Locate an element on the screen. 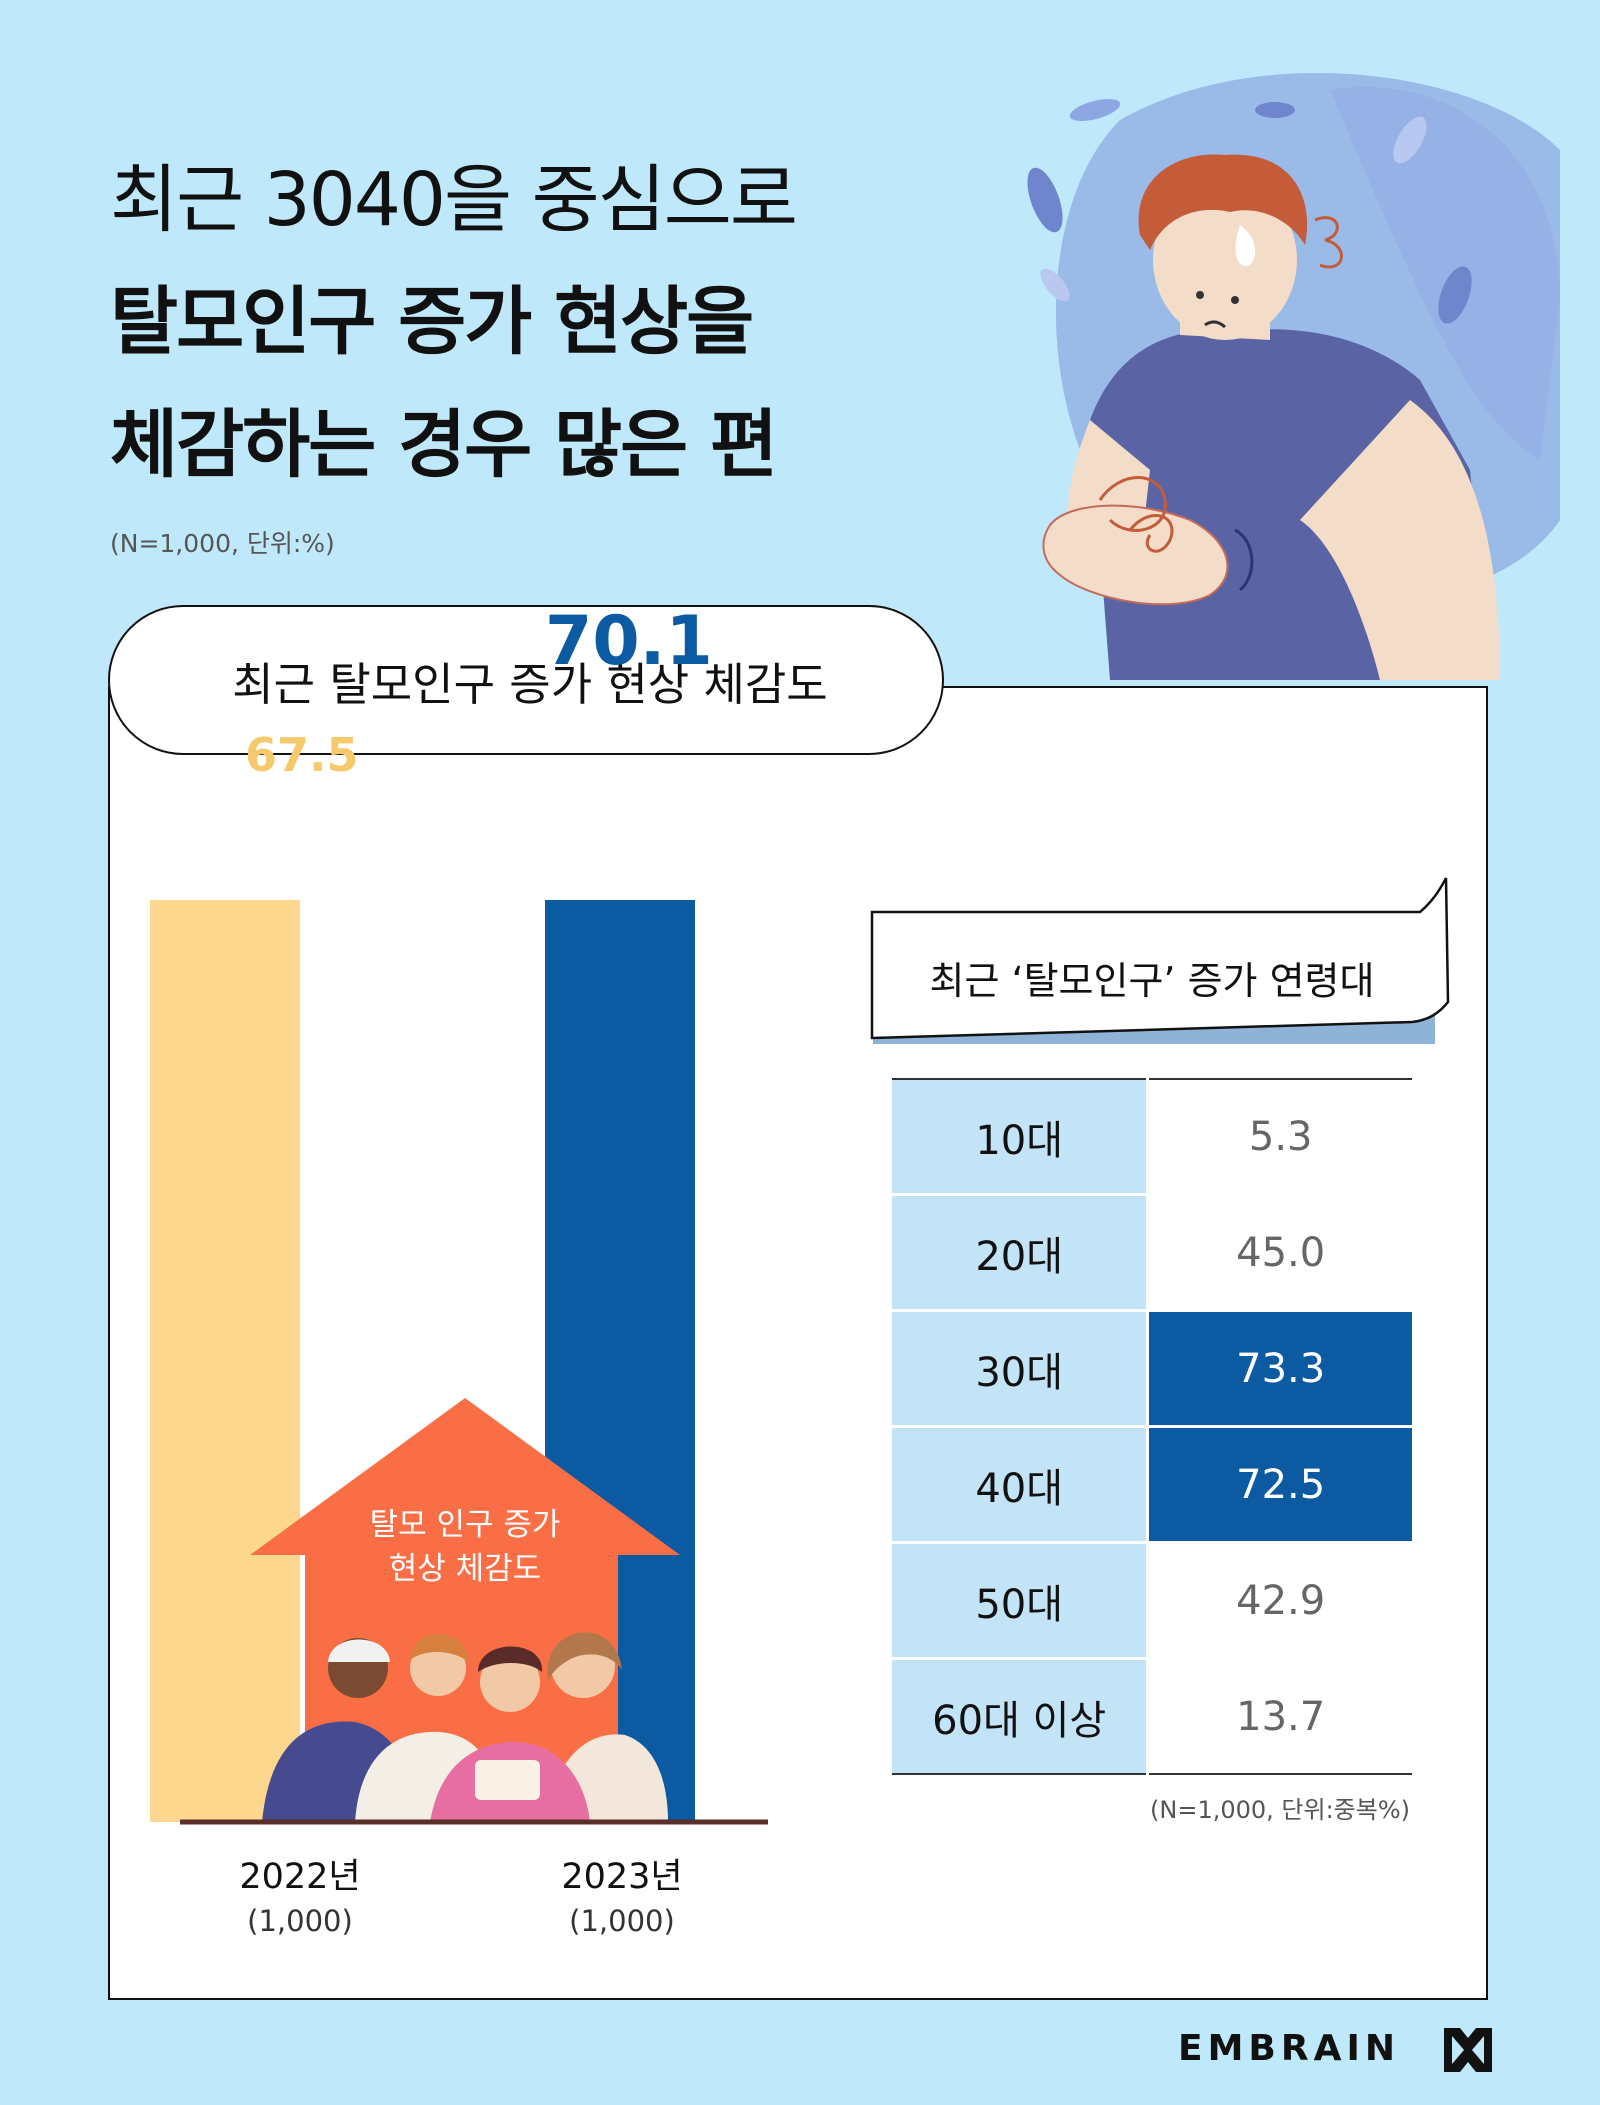 The image size is (1600, 2105). sample-size-2023: (1,000) is located at coordinates (622, 1921).